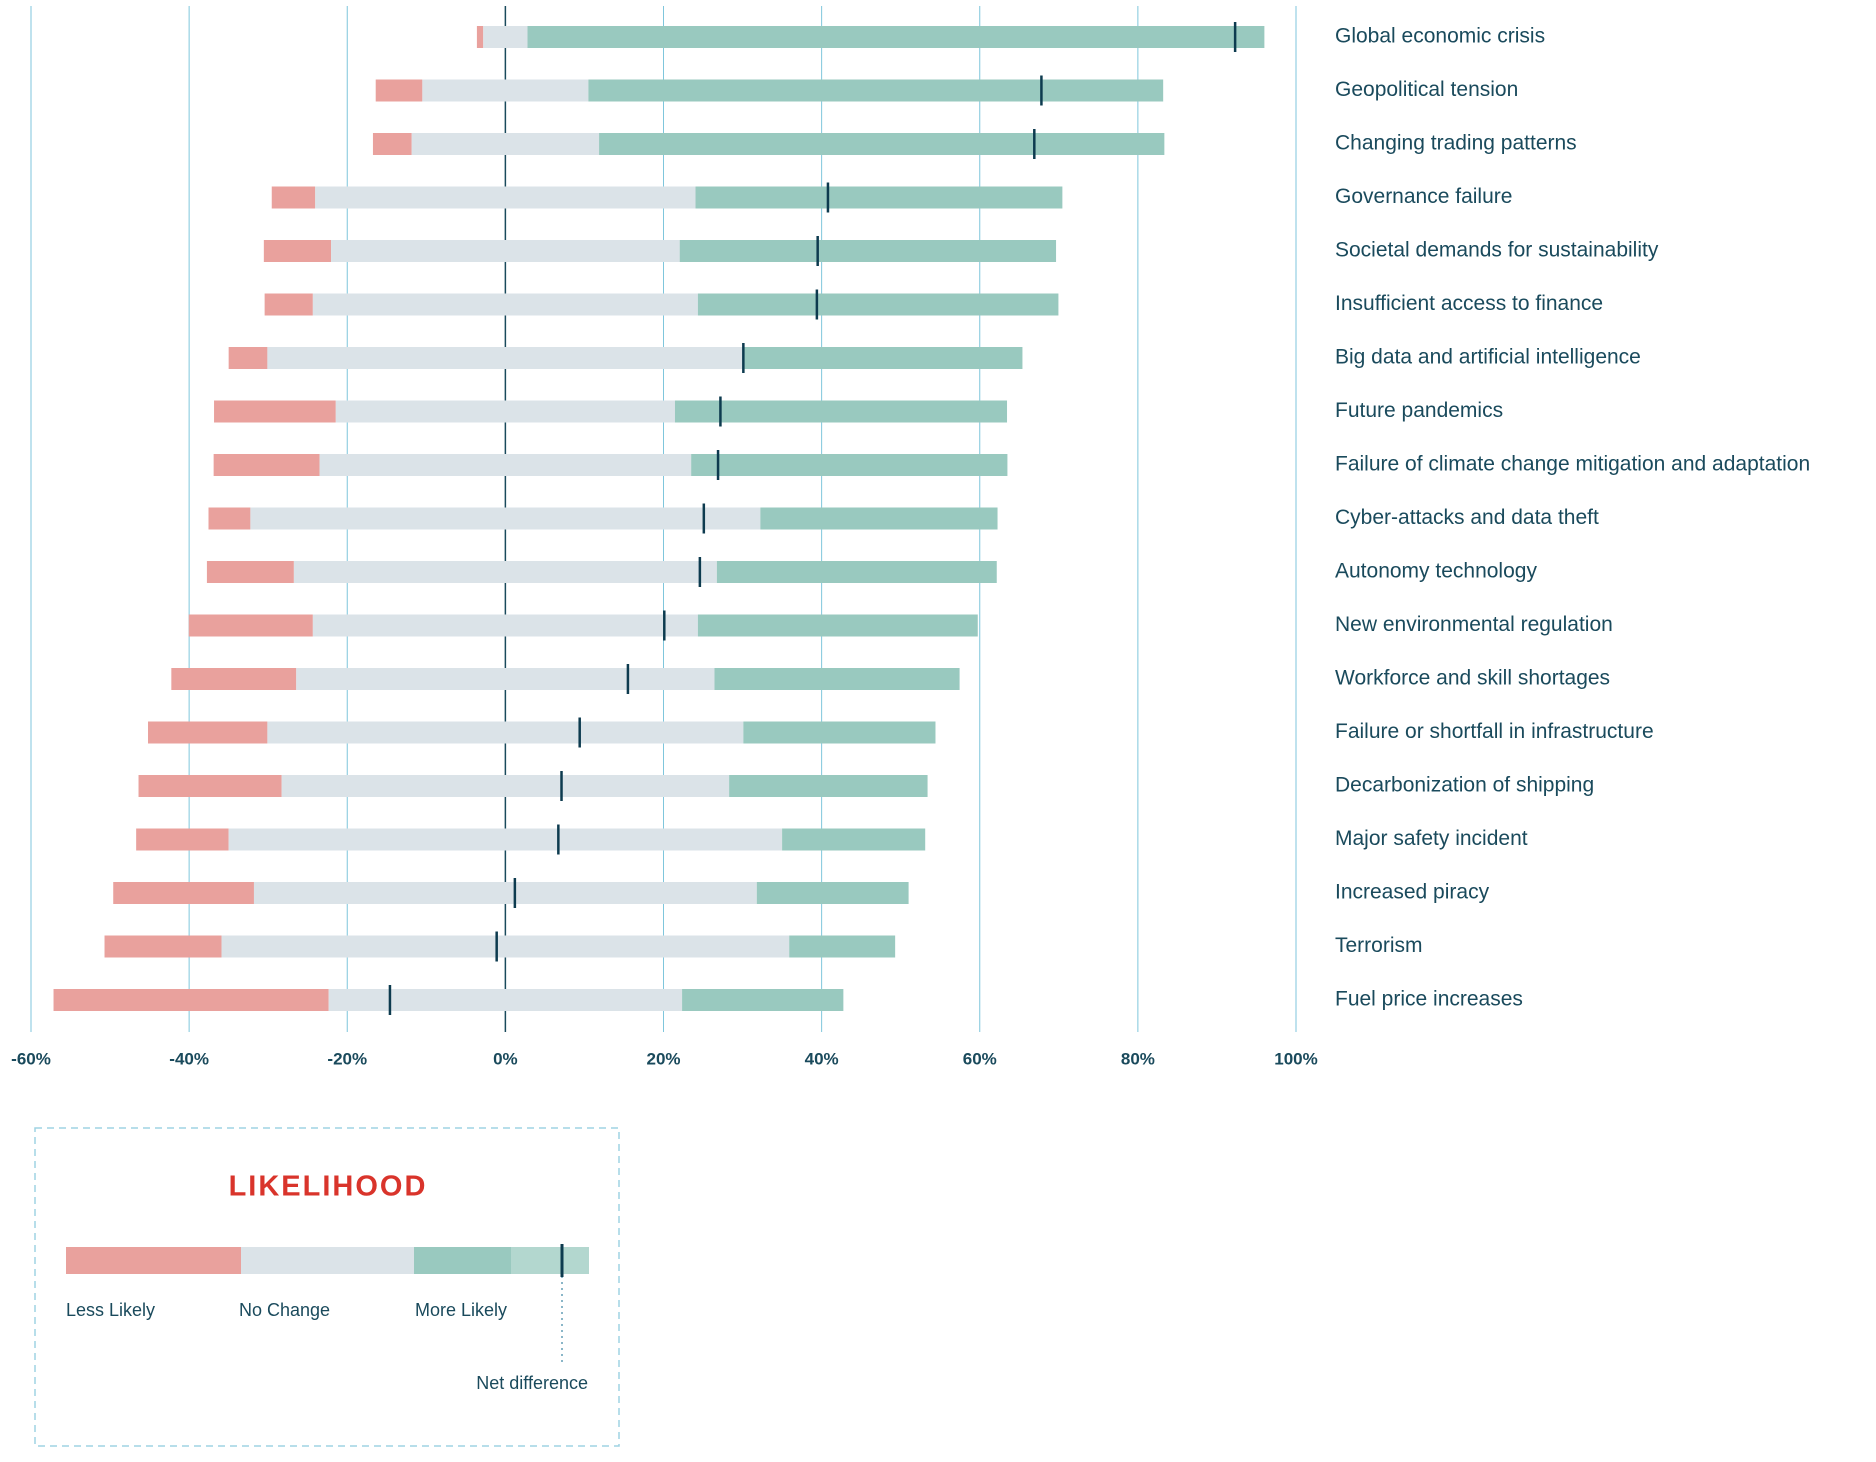 The width and height of the screenshot is (1876, 1462). Describe the element at coordinates (532, 1383) in the screenshot. I see `legend-label: Net difference` at that location.